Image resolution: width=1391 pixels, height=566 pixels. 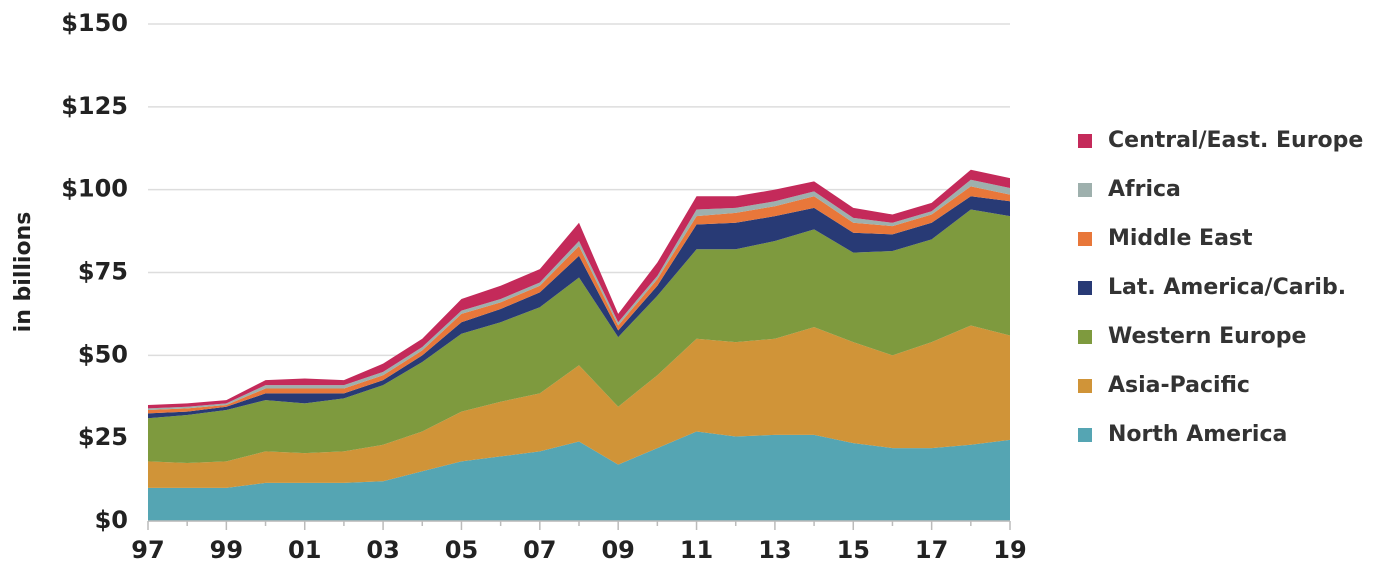 I want to click on y-axis-label: in billions, so click(x=23, y=272).